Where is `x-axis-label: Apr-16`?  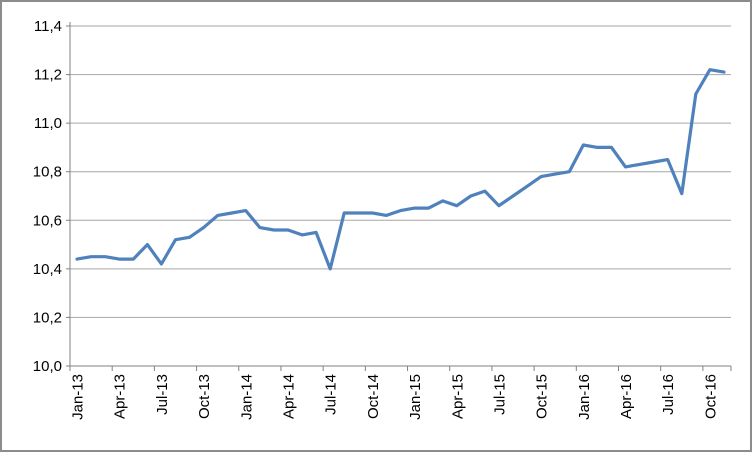
x-axis-label: Apr-16 is located at coordinates (626, 396).